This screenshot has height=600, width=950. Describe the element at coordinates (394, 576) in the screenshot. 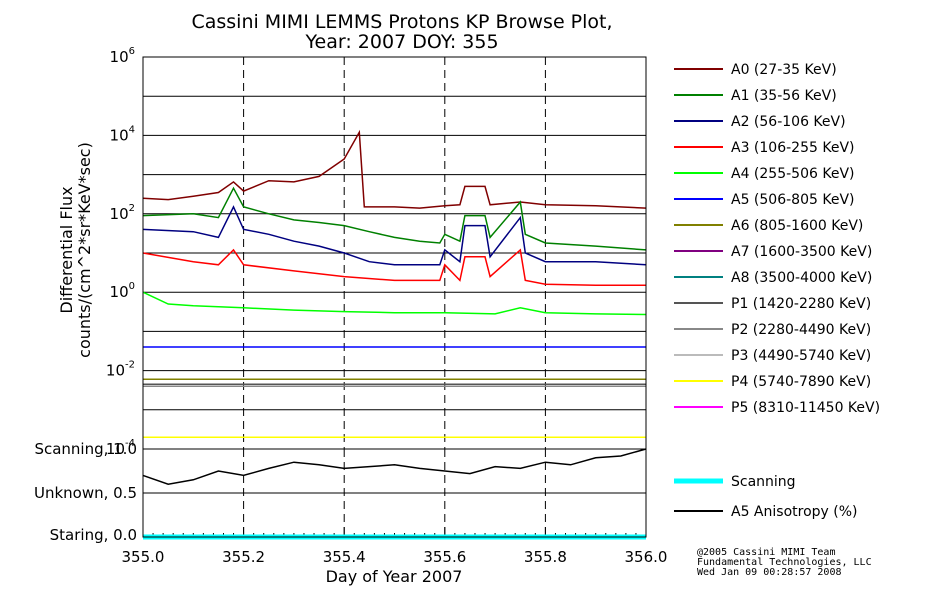

I see `x-axis-label: Day of Year 2007` at that location.